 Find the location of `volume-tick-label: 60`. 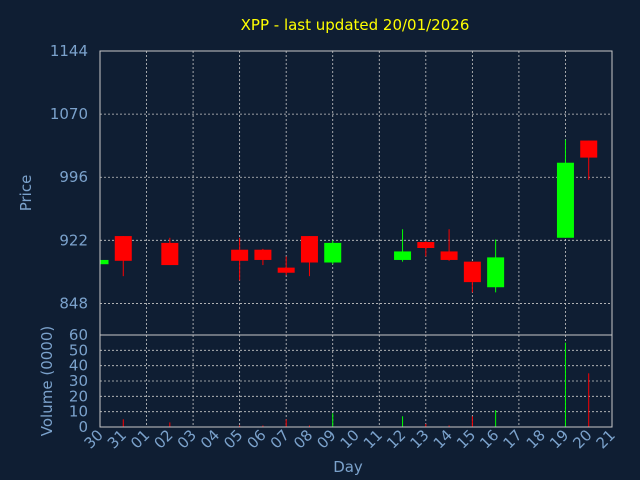

volume-tick-label: 60 is located at coordinates (78, 335).